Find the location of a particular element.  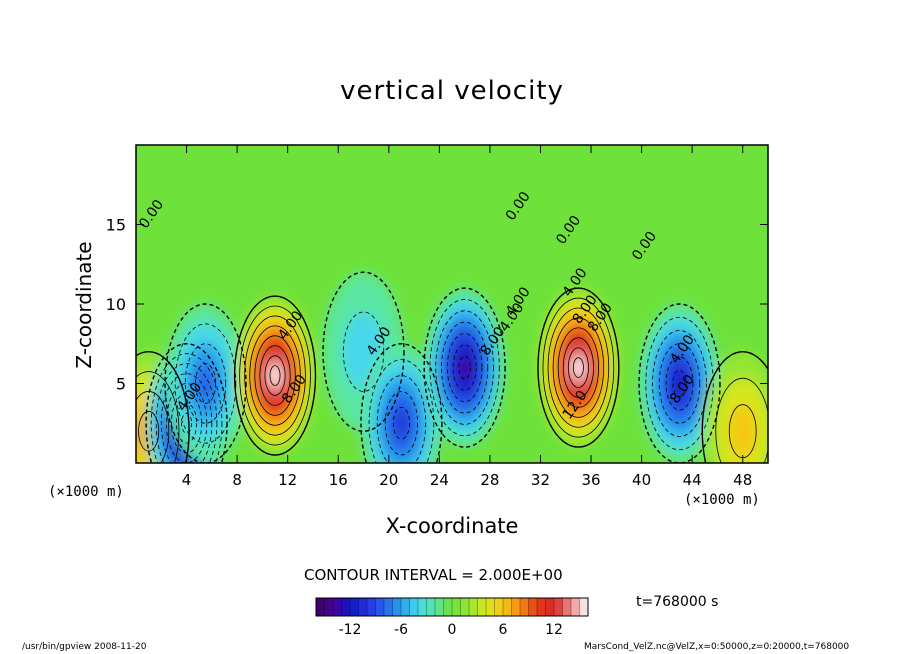

colorbar-tick-label: 12 is located at coordinates (554, 630).